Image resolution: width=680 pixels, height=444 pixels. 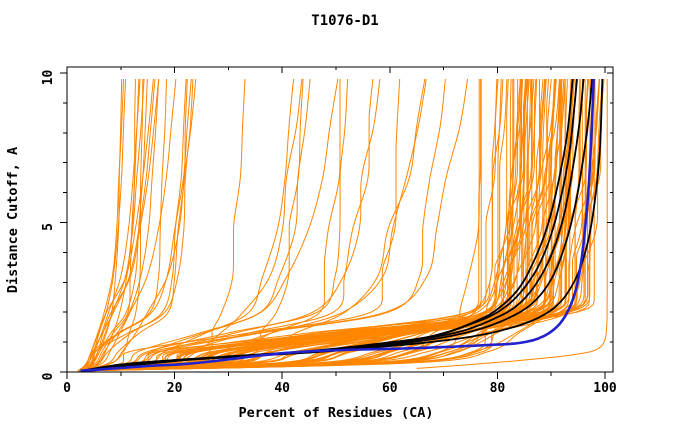 I want to click on y-tick-label: 10, so click(x=48, y=78).